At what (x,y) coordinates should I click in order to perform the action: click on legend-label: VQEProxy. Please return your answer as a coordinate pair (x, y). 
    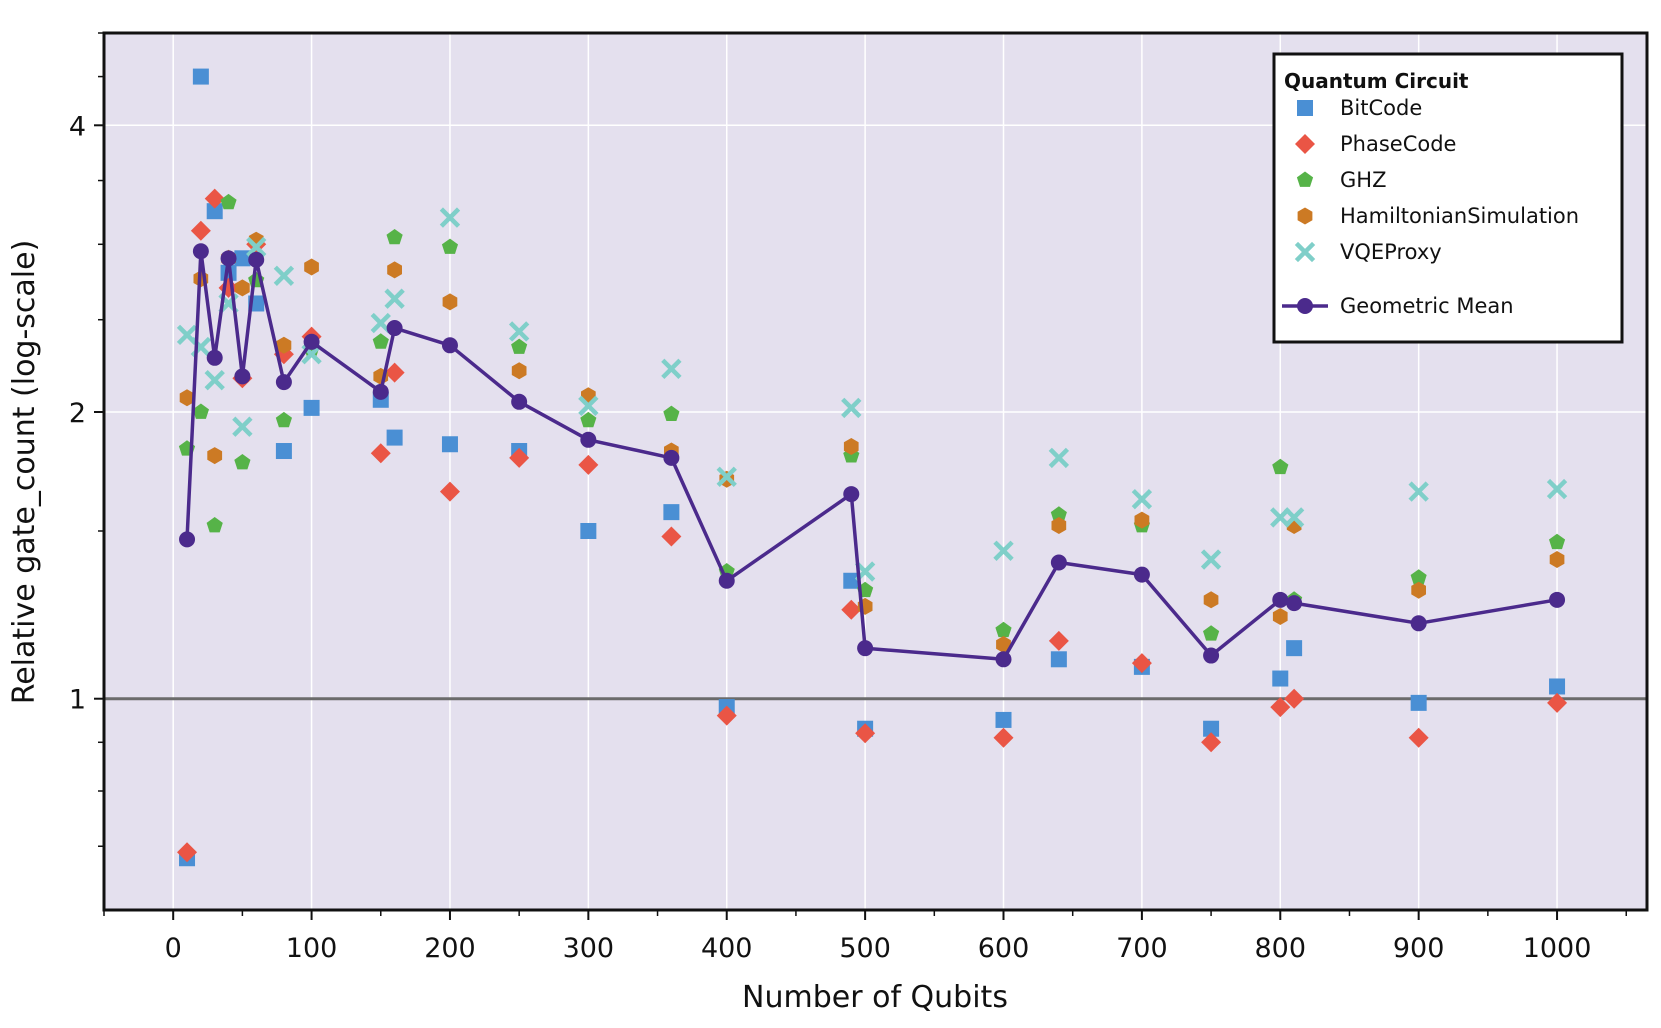
    Looking at the image, I should click on (1391, 252).